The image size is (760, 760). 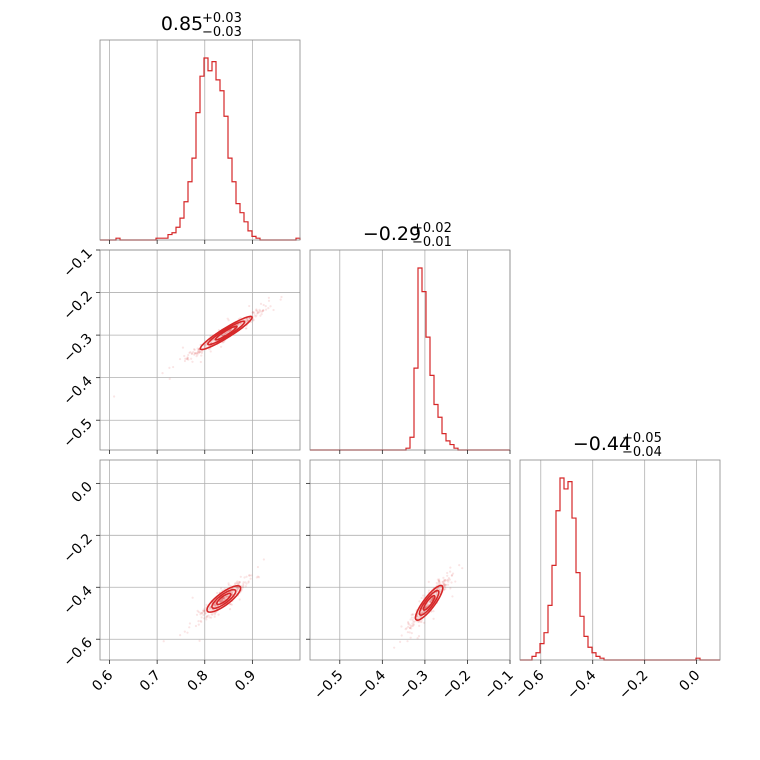 I want to click on x-tick-label: −0.6, so click(x=529, y=684).